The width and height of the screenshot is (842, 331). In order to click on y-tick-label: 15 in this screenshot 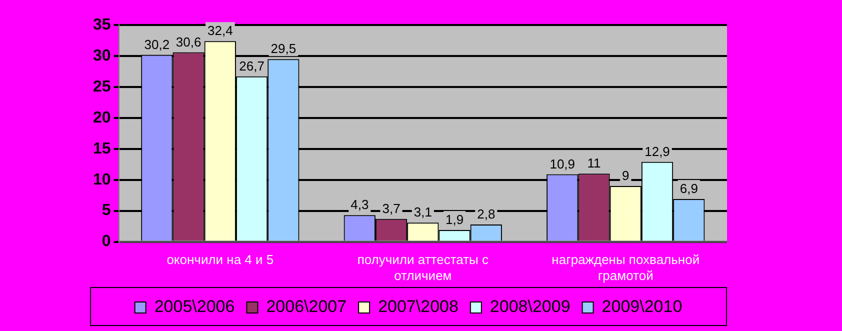, I will do `click(102, 149)`.